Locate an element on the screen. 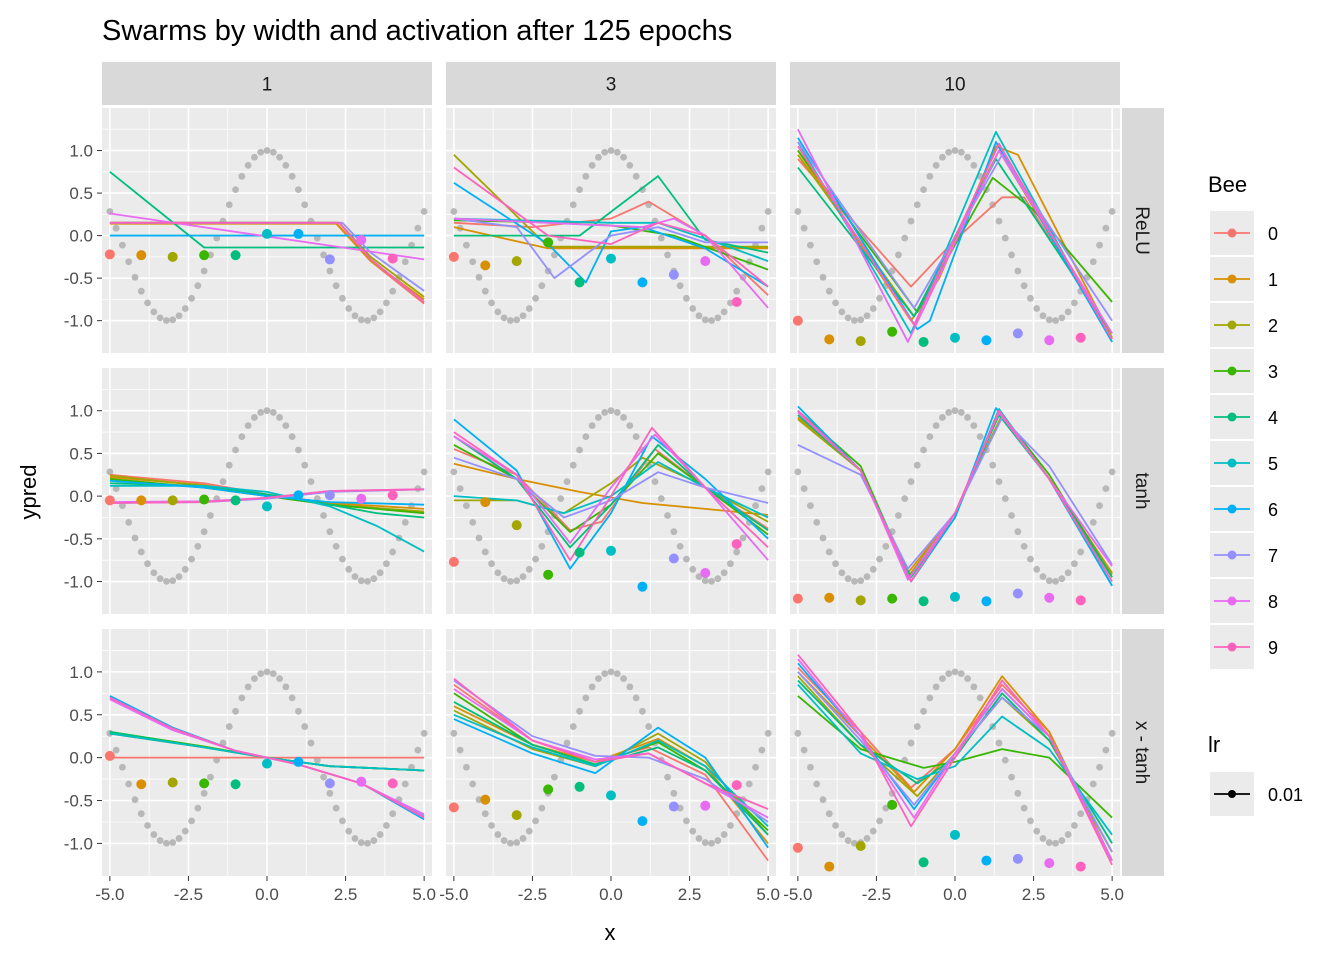  legend-label-bee: 3 is located at coordinates (1273, 372).